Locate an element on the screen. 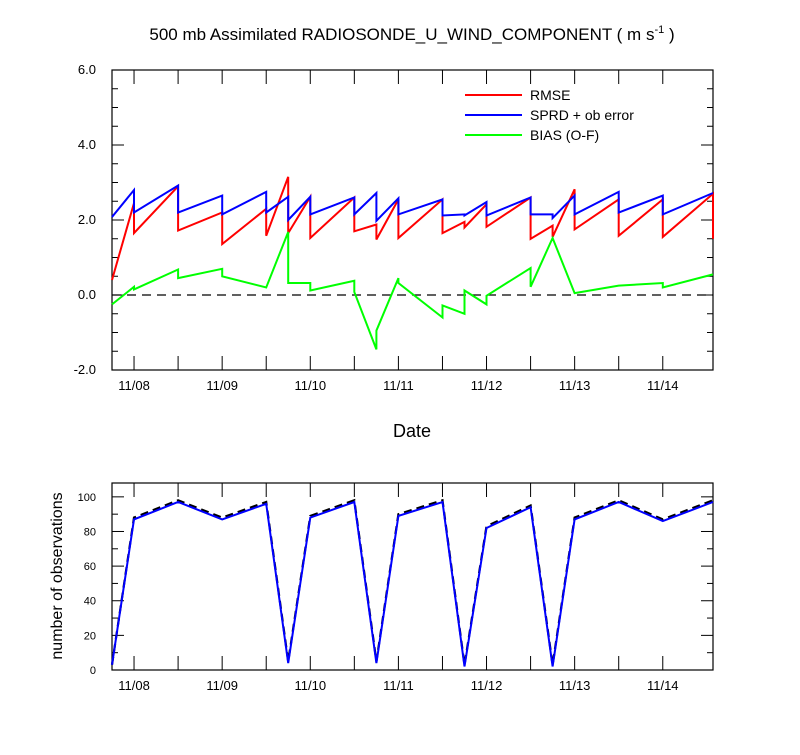 The height and width of the screenshot is (755, 800). y-tick-label: 40 is located at coordinates (90, 602).